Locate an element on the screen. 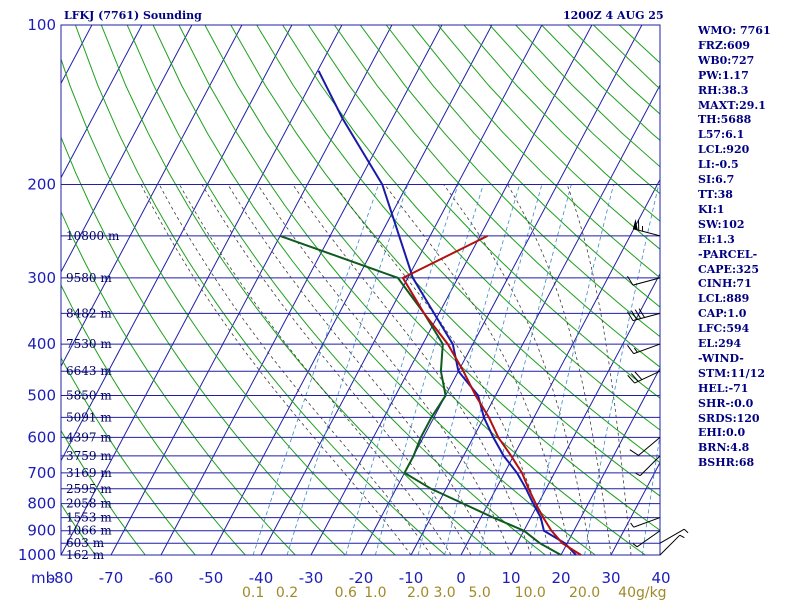 The height and width of the screenshot is (600, 800). index-item: WB0:727 is located at coordinates (726, 60).